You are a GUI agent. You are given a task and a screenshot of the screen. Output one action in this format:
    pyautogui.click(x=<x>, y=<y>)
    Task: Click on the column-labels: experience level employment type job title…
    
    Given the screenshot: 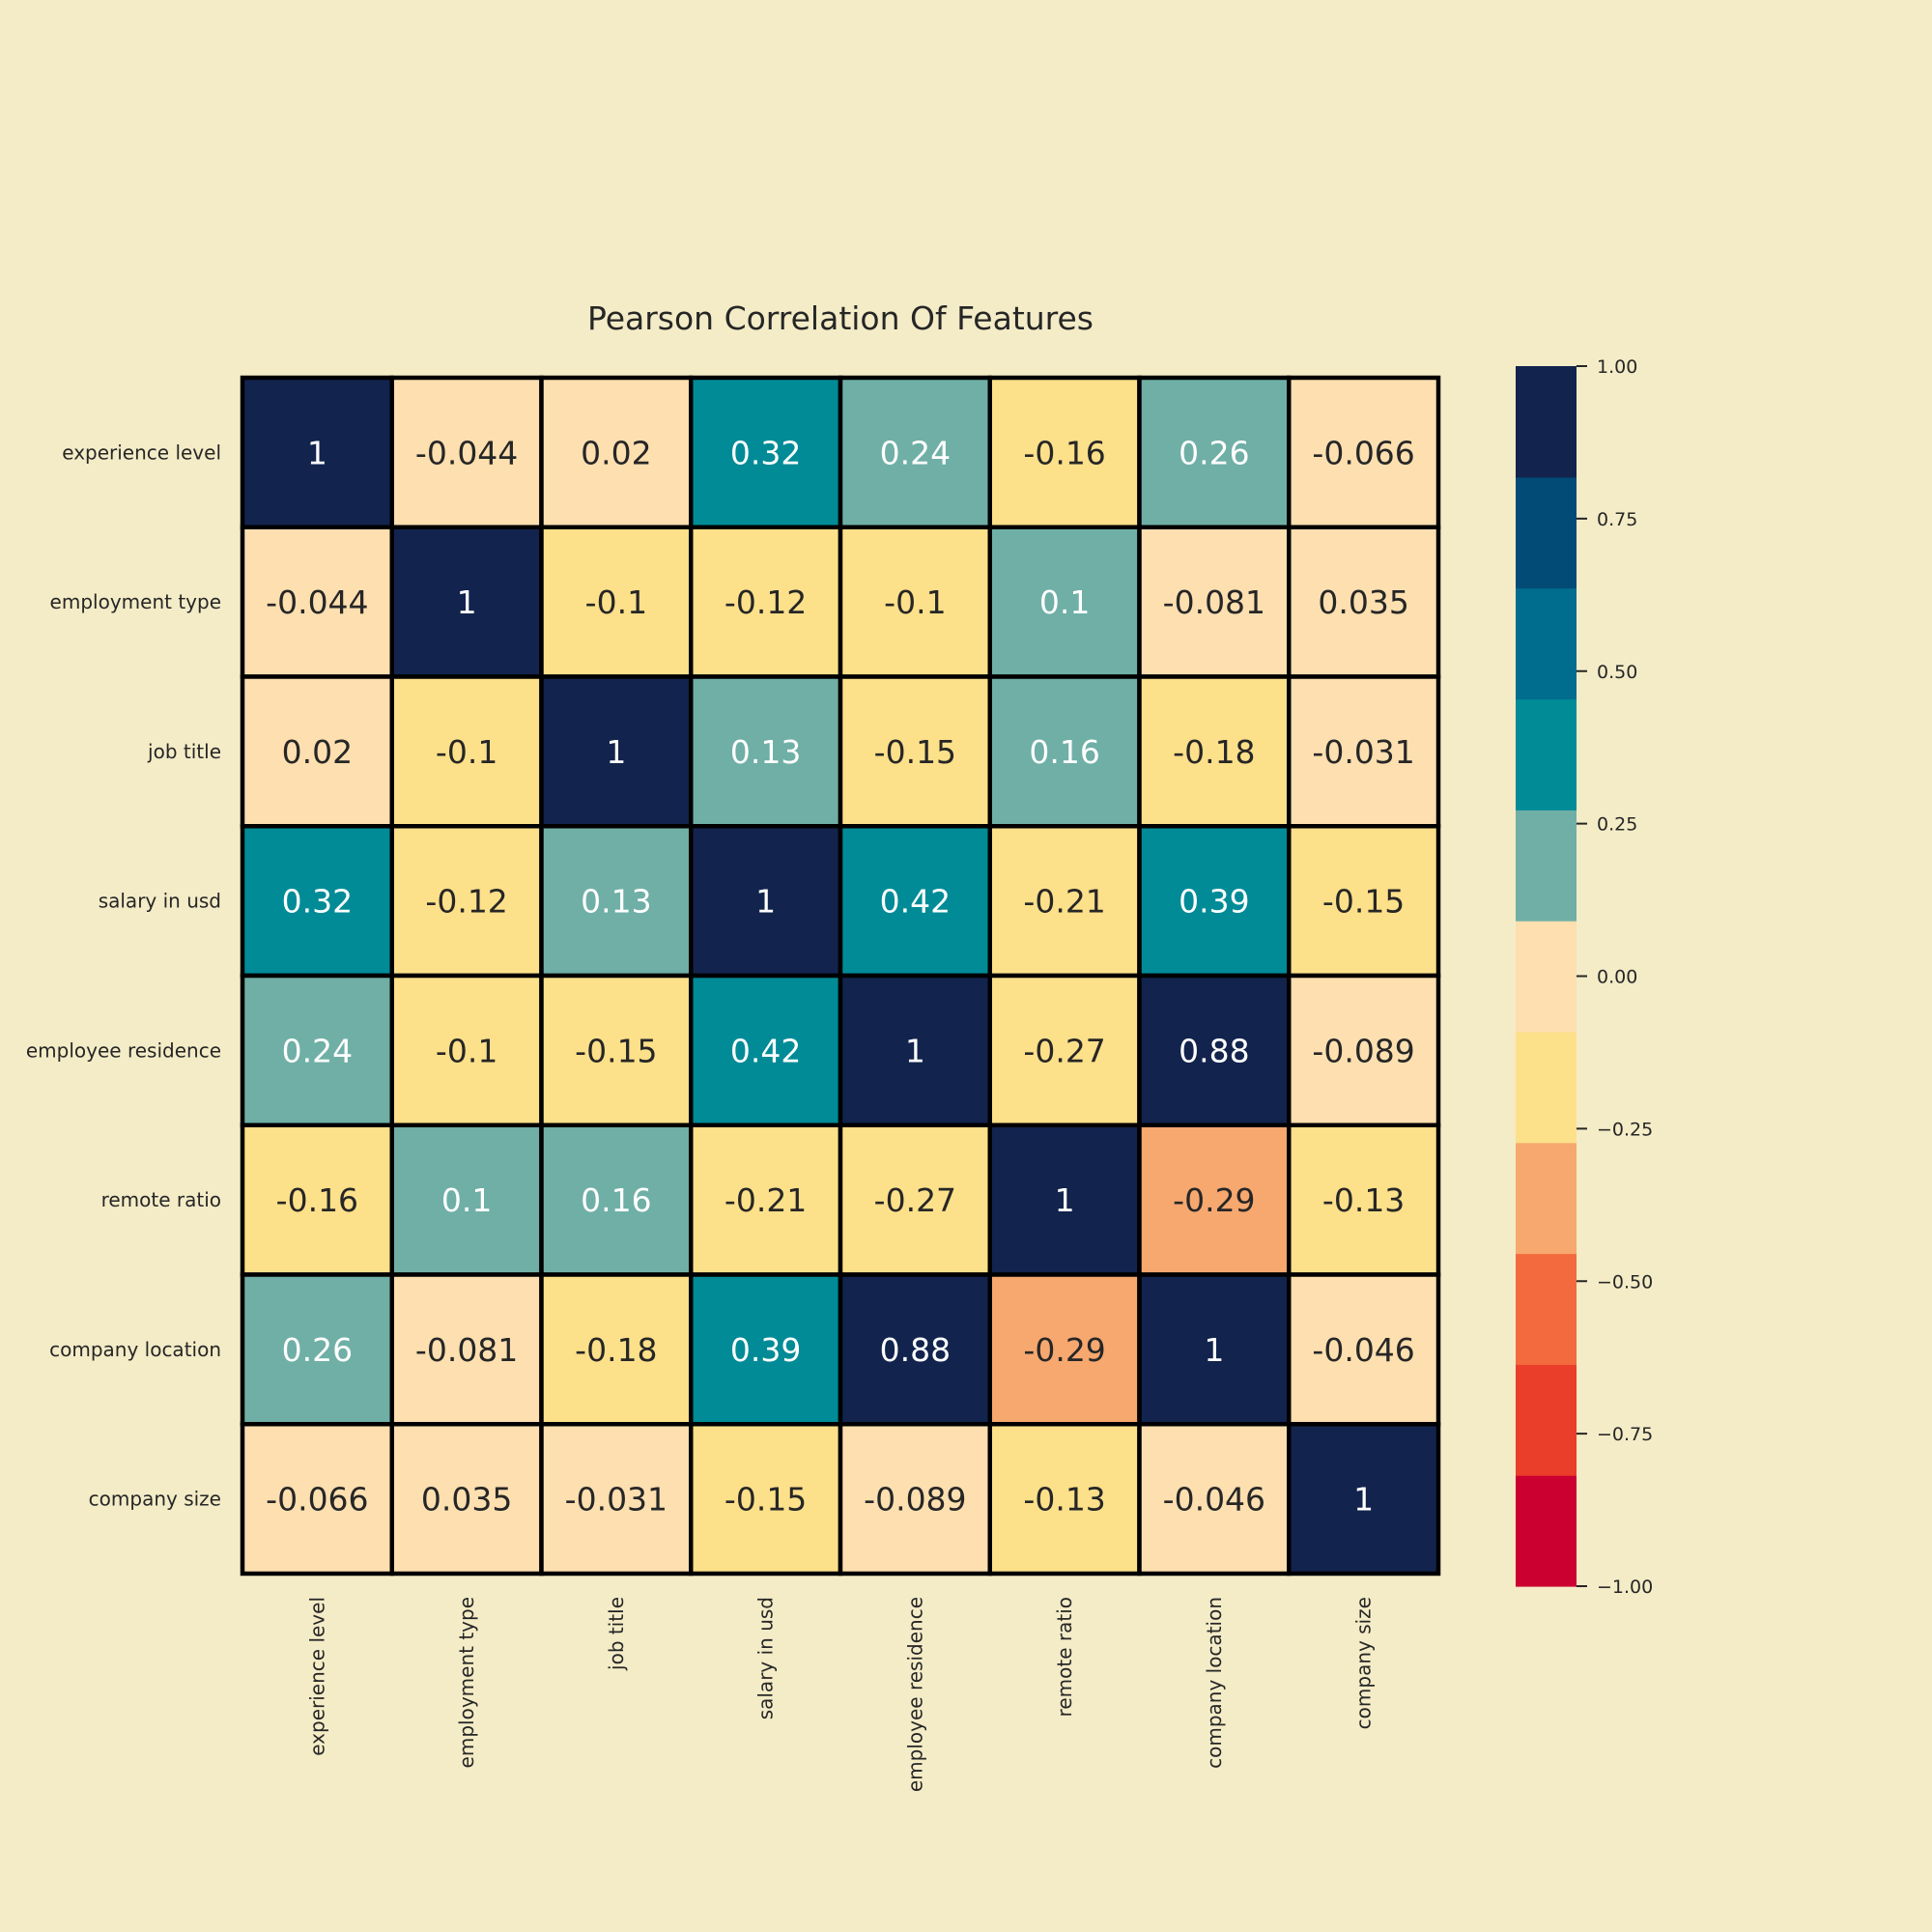 What is the action you would take?
    pyautogui.click(x=840, y=1694)
    